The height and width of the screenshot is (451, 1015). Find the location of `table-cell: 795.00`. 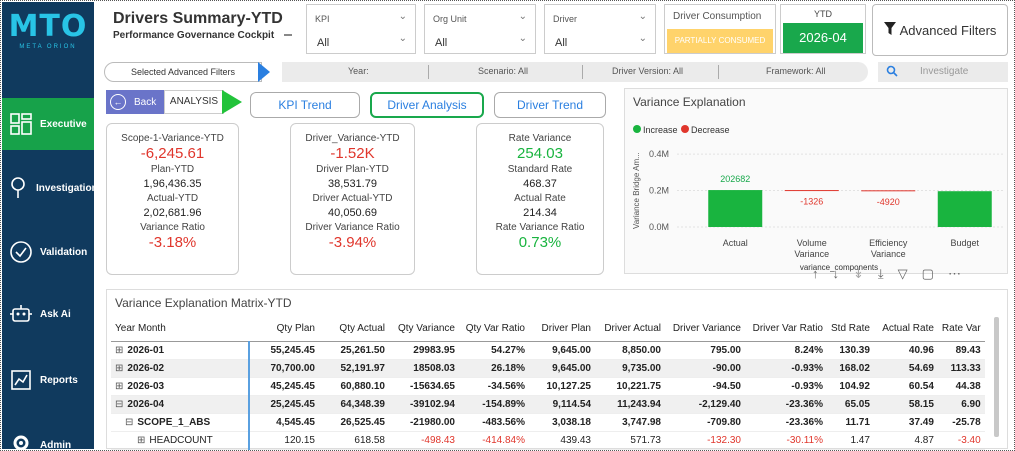

table-cell: 795.00 is located at coordinates (705, 350).